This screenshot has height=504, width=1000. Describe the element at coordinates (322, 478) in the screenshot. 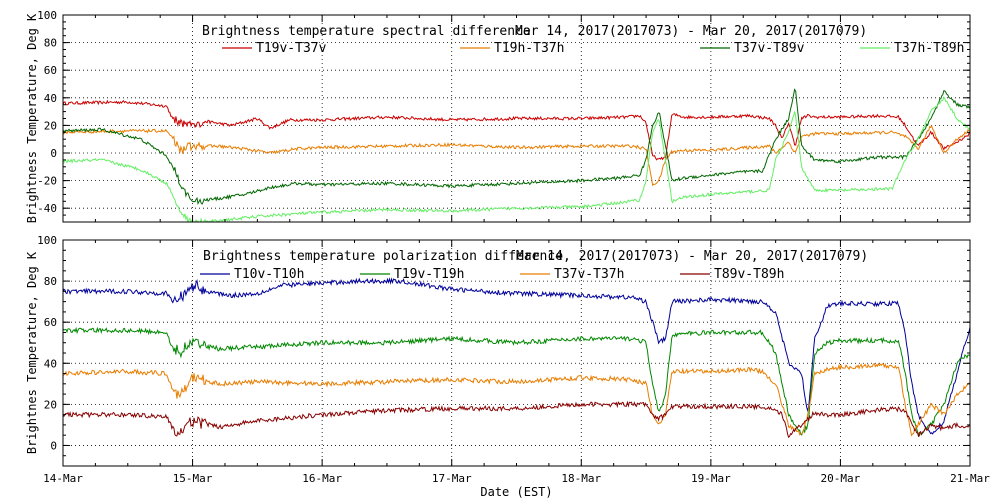

I see `x-tick-label: 16-Mar` at that location.